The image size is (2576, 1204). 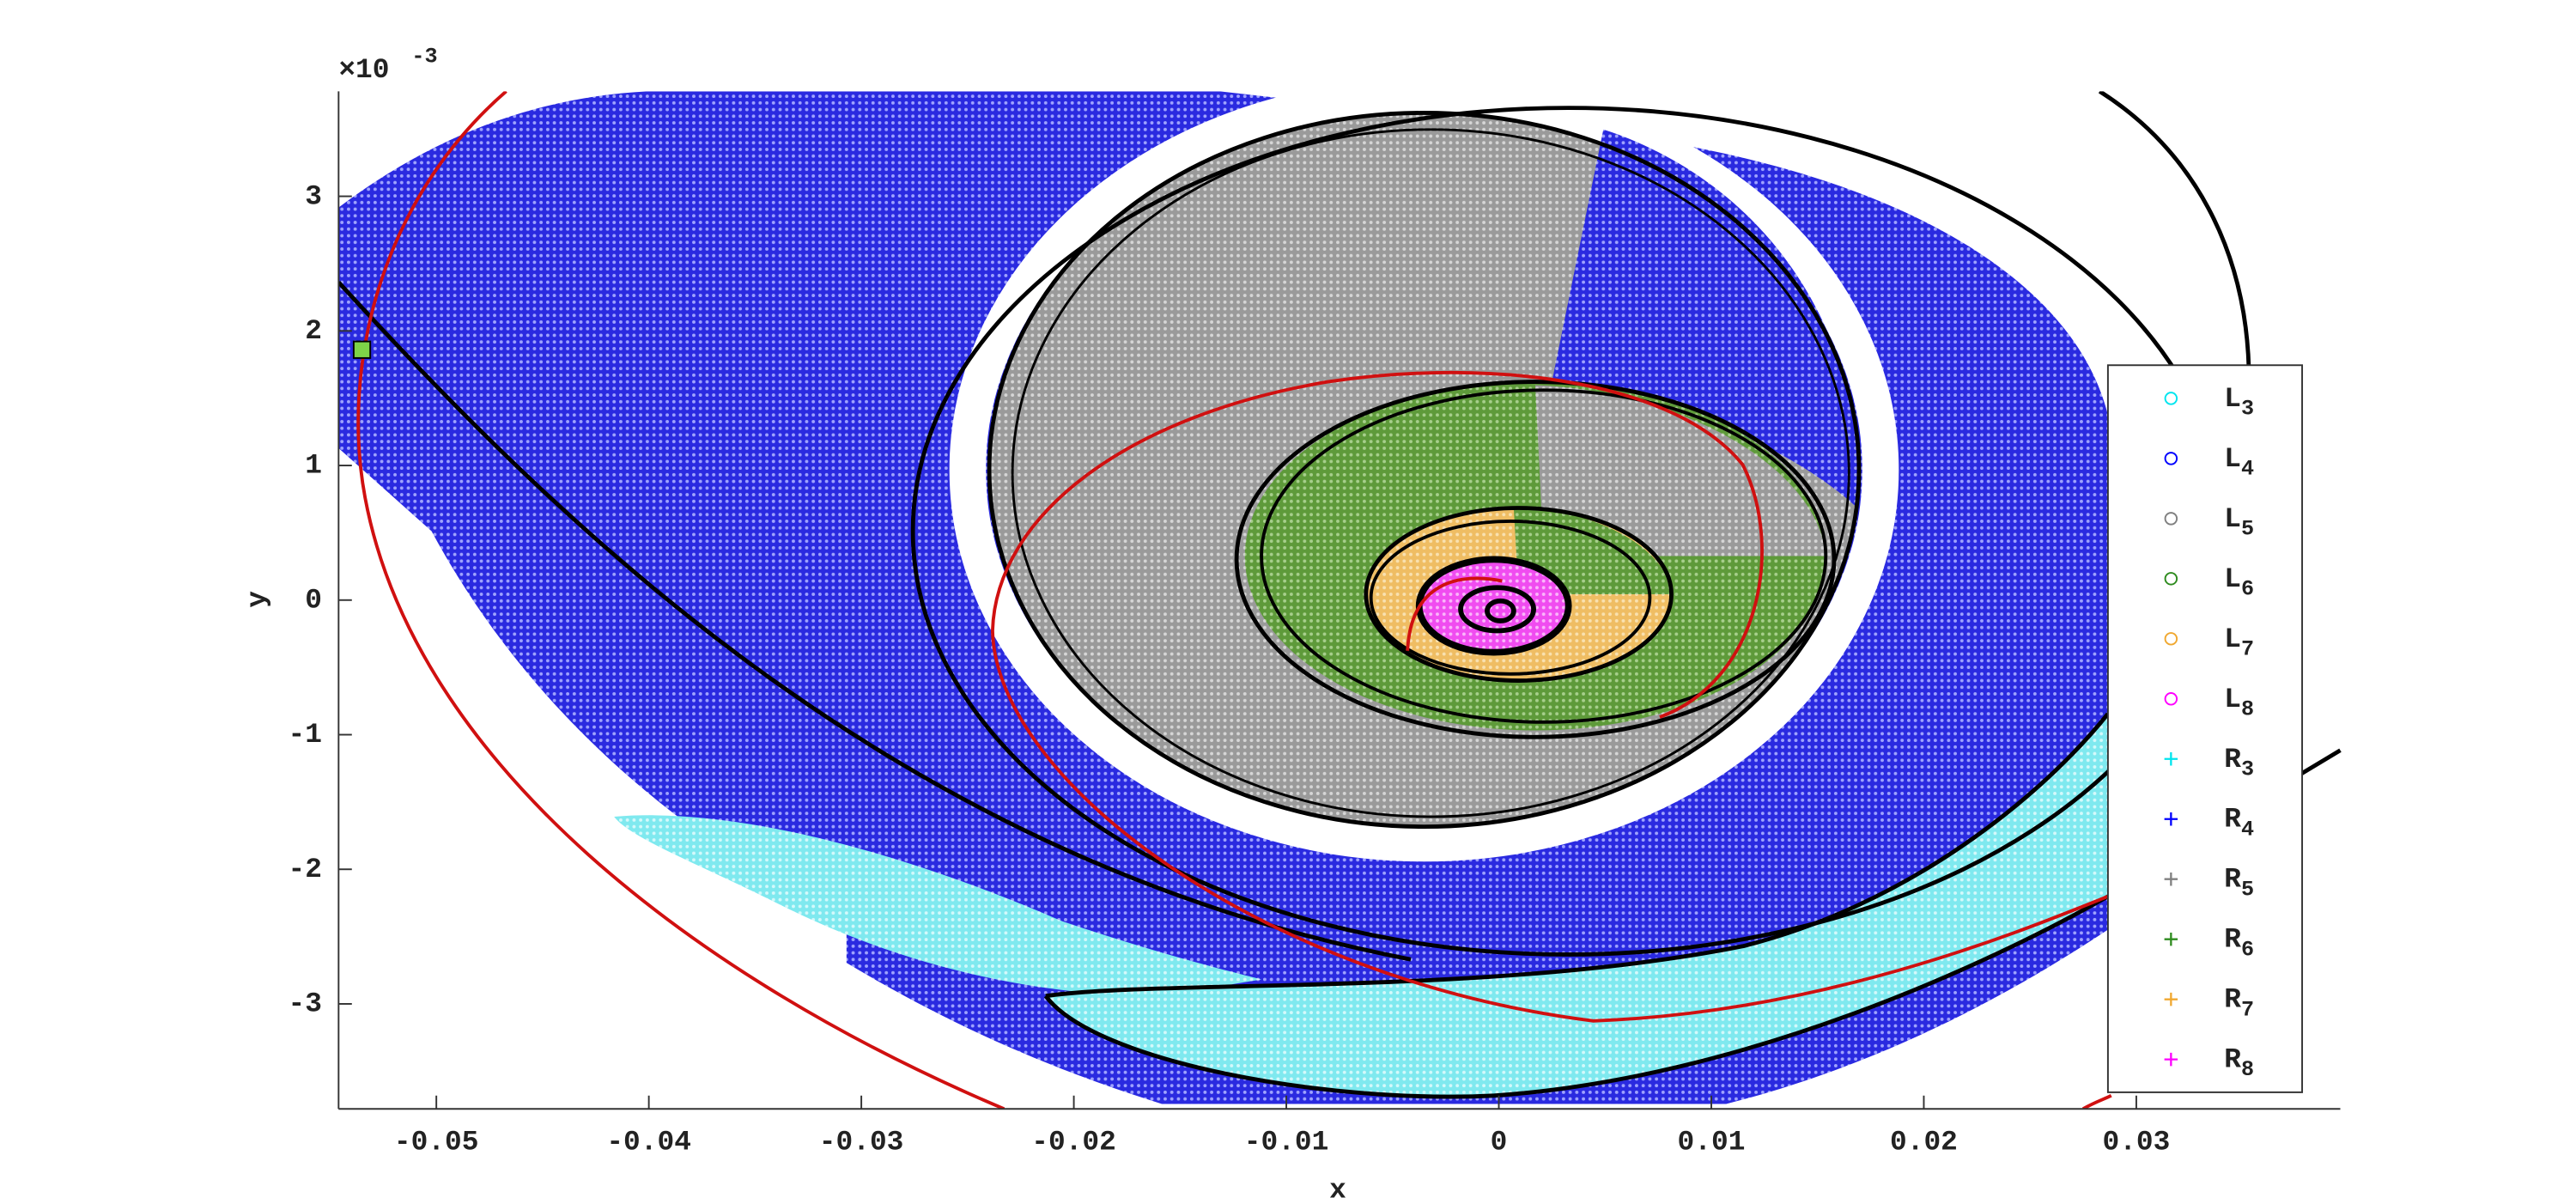 I want to click on legend-label: R4, so click(x=2239, y=822).